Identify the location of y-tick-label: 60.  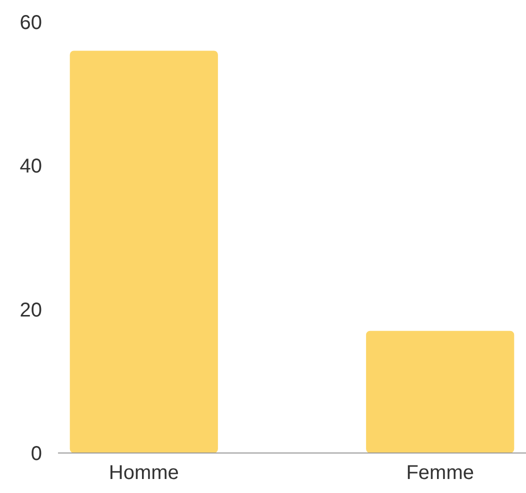
(31, 23).